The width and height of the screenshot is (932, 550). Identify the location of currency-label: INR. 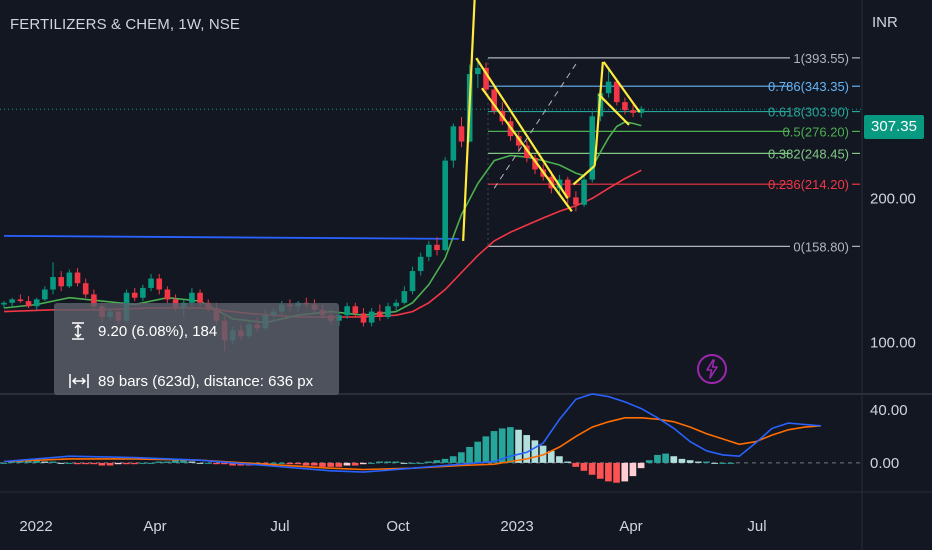
(885, 22).